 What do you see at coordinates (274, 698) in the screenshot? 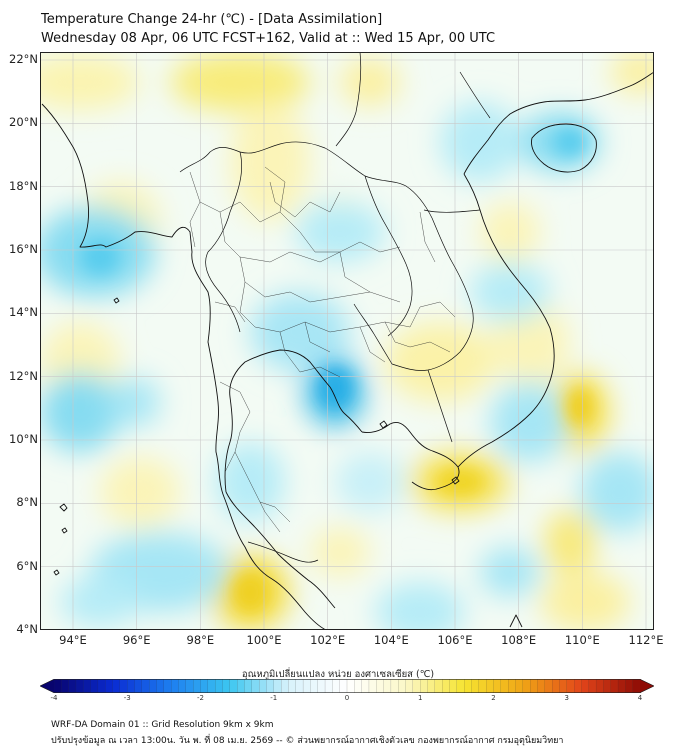
I see `colorbar-tick-label: -1` at bounding box center [274, 698].